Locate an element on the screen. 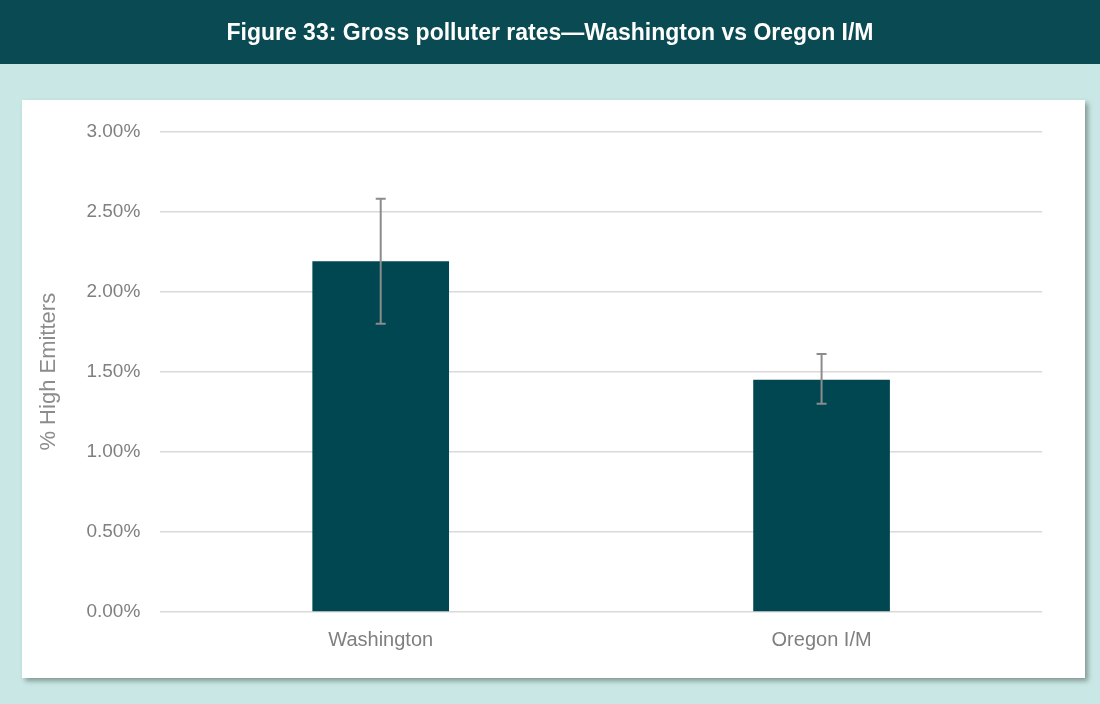  x-tick-label: Washington is located at coordinates (381, 638).